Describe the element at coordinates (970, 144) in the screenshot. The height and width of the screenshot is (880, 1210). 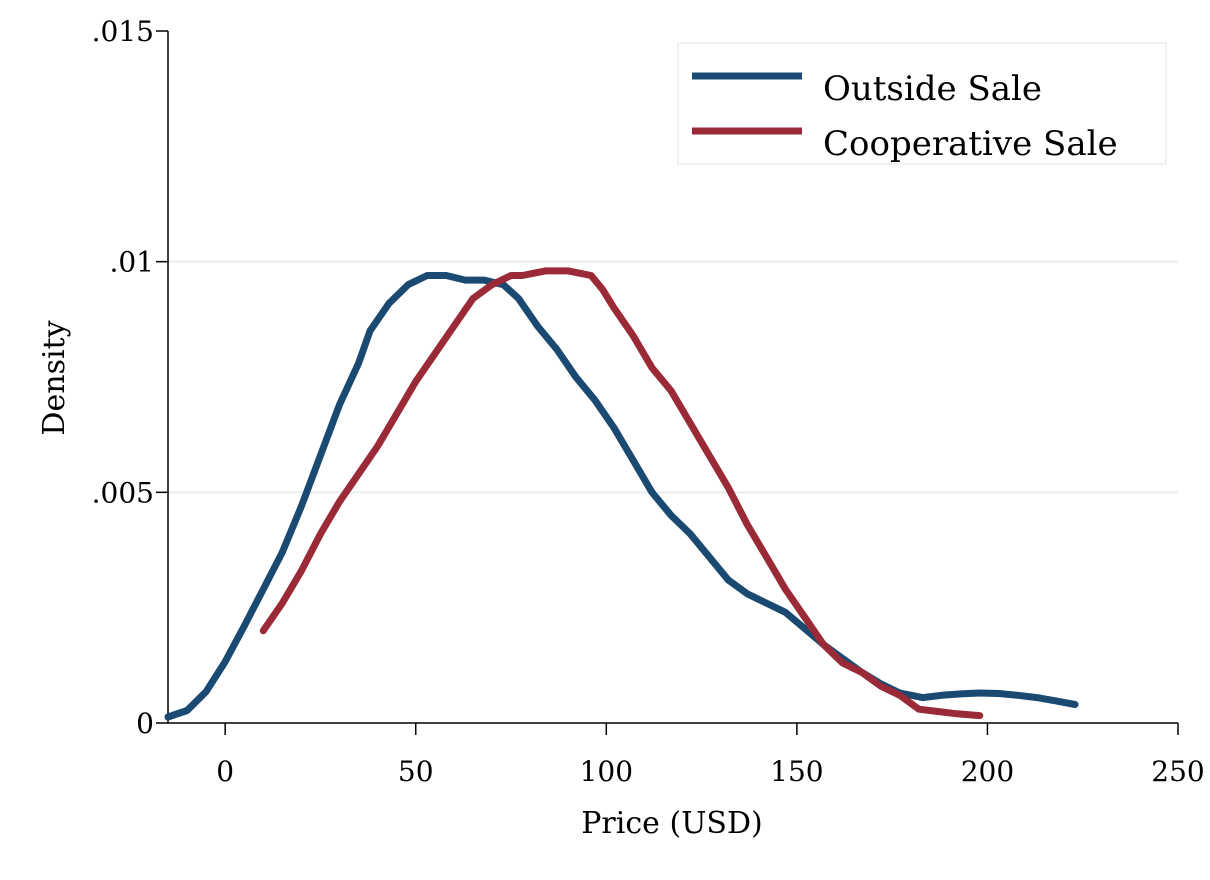
I see `legend-label-cooperative-sale: Cooperative Sale` at that location.